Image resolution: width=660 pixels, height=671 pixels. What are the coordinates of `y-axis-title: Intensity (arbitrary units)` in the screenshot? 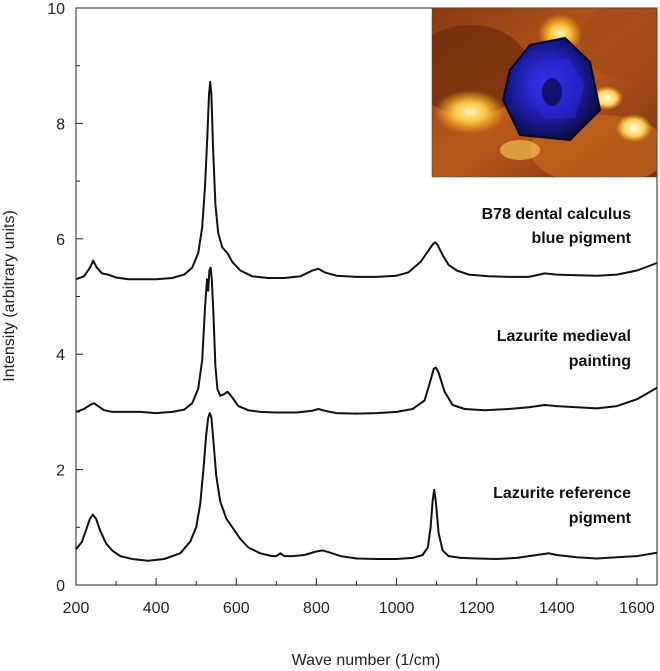 It's located at (9, 296).